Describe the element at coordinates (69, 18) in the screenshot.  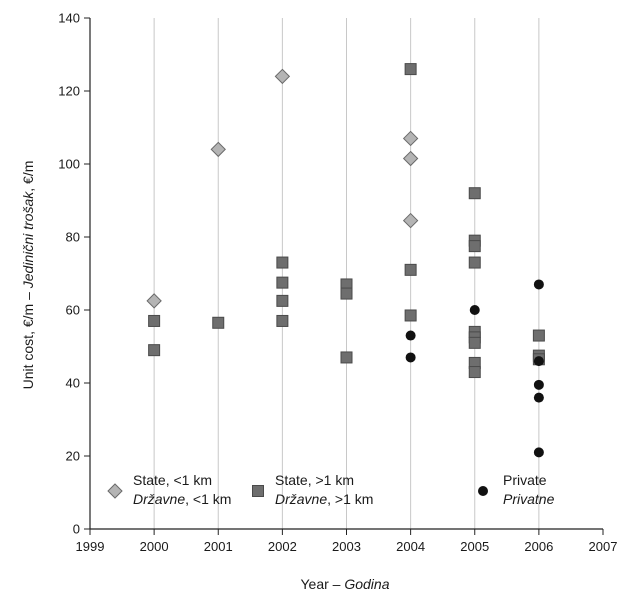
I see `y-tick-label: 140` at that location.